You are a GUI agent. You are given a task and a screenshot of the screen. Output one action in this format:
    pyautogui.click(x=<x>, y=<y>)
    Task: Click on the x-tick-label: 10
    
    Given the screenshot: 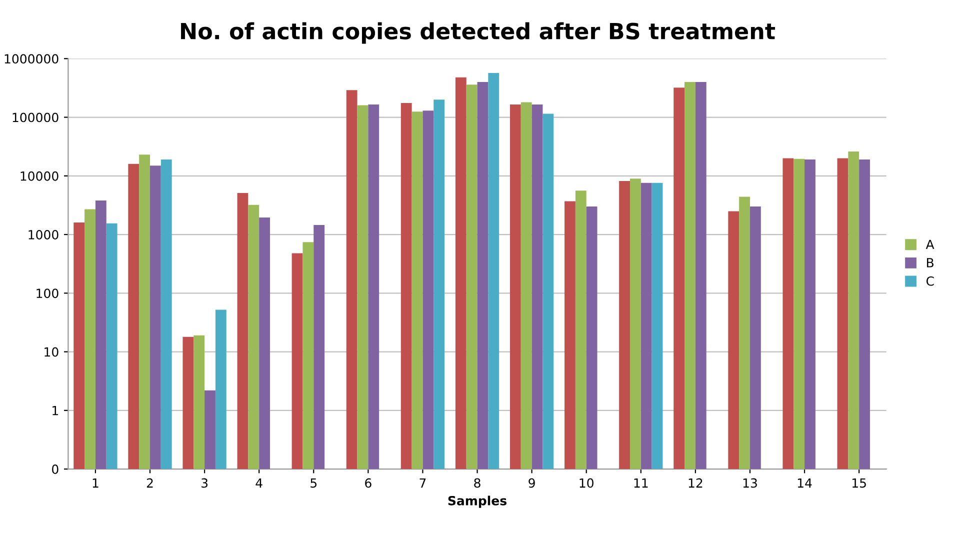 What is the action you would take?
    pyautogui.click(x=587, y=483)
    